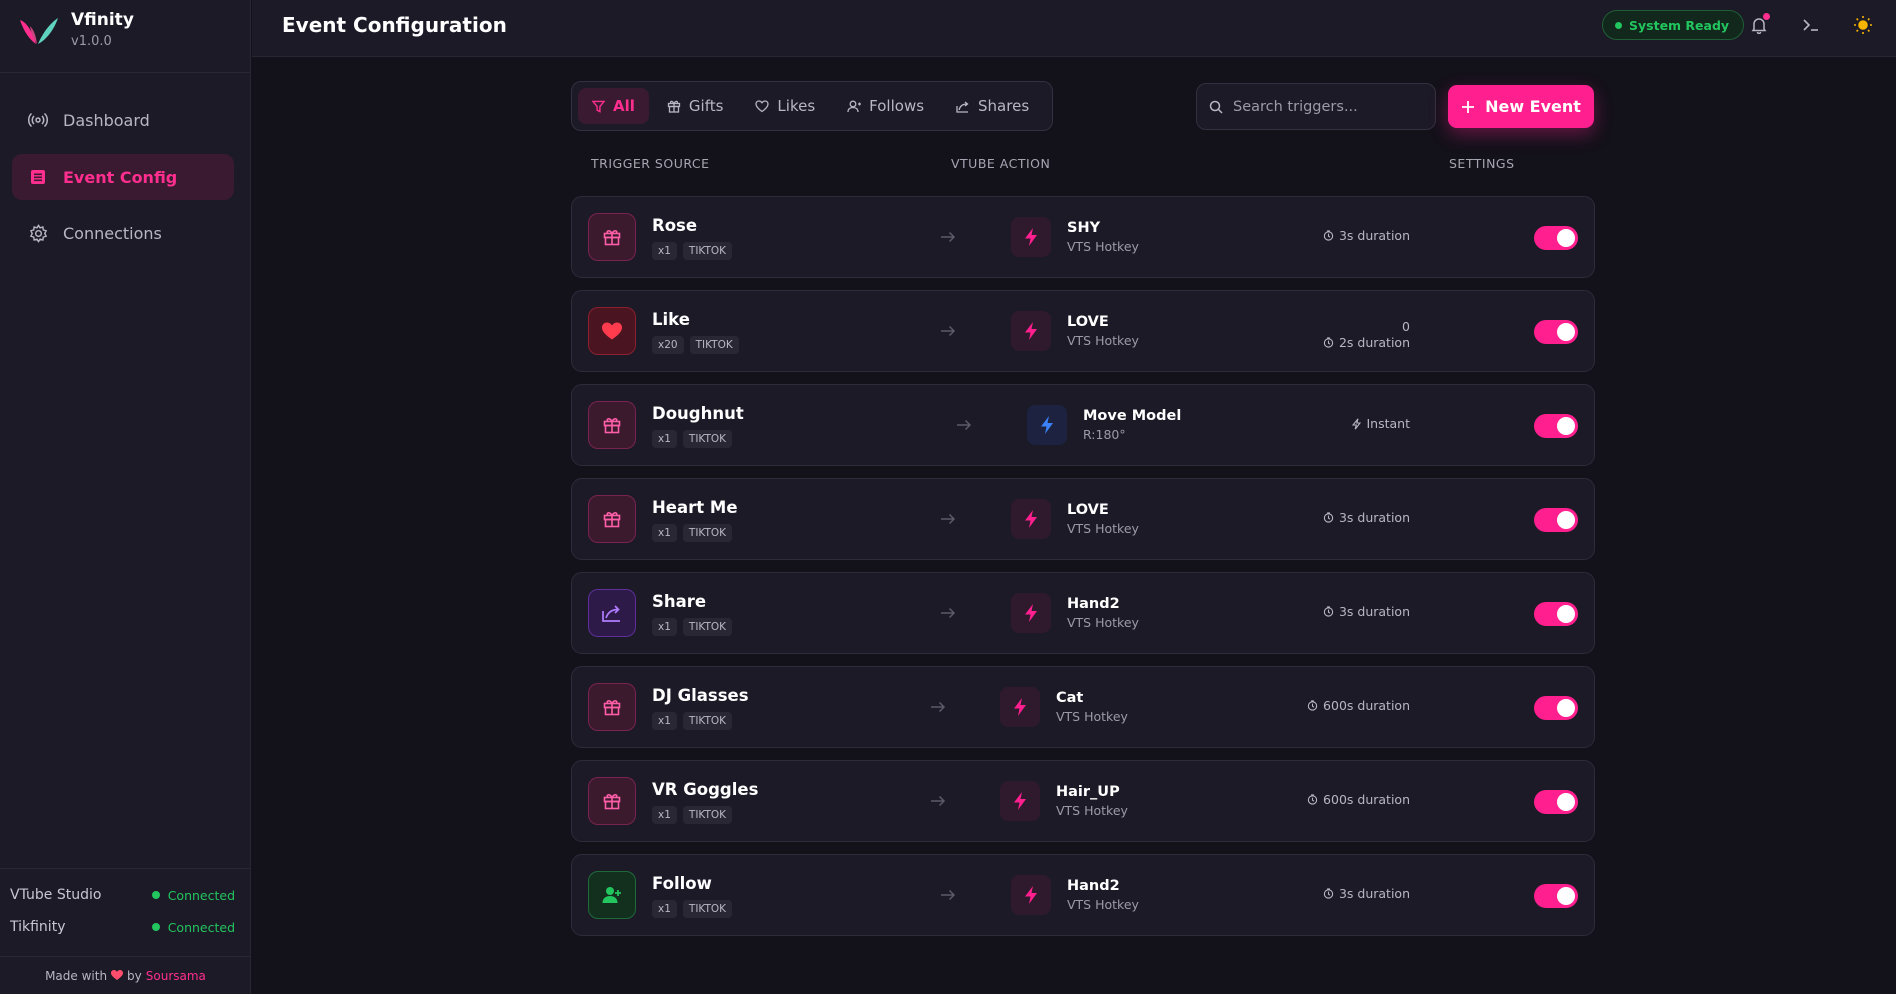  What do you see at coordinates (76, 975) in the screenshot?
I see `footer-made-with: Made with` at bounding box center [76, 975].